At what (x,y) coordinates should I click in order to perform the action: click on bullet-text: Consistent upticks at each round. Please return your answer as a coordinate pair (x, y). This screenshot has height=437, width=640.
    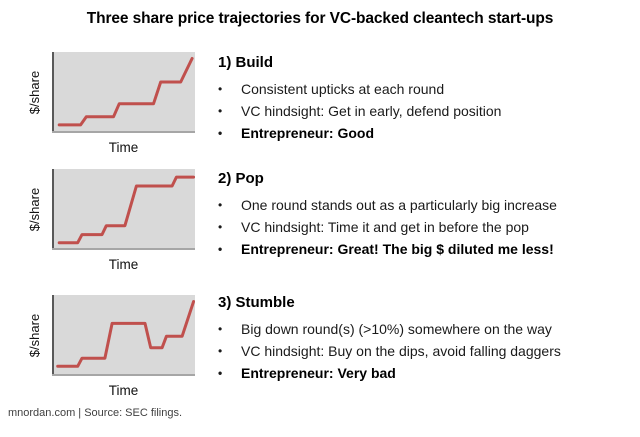
    Looking at the image, I should click on (343, 89).